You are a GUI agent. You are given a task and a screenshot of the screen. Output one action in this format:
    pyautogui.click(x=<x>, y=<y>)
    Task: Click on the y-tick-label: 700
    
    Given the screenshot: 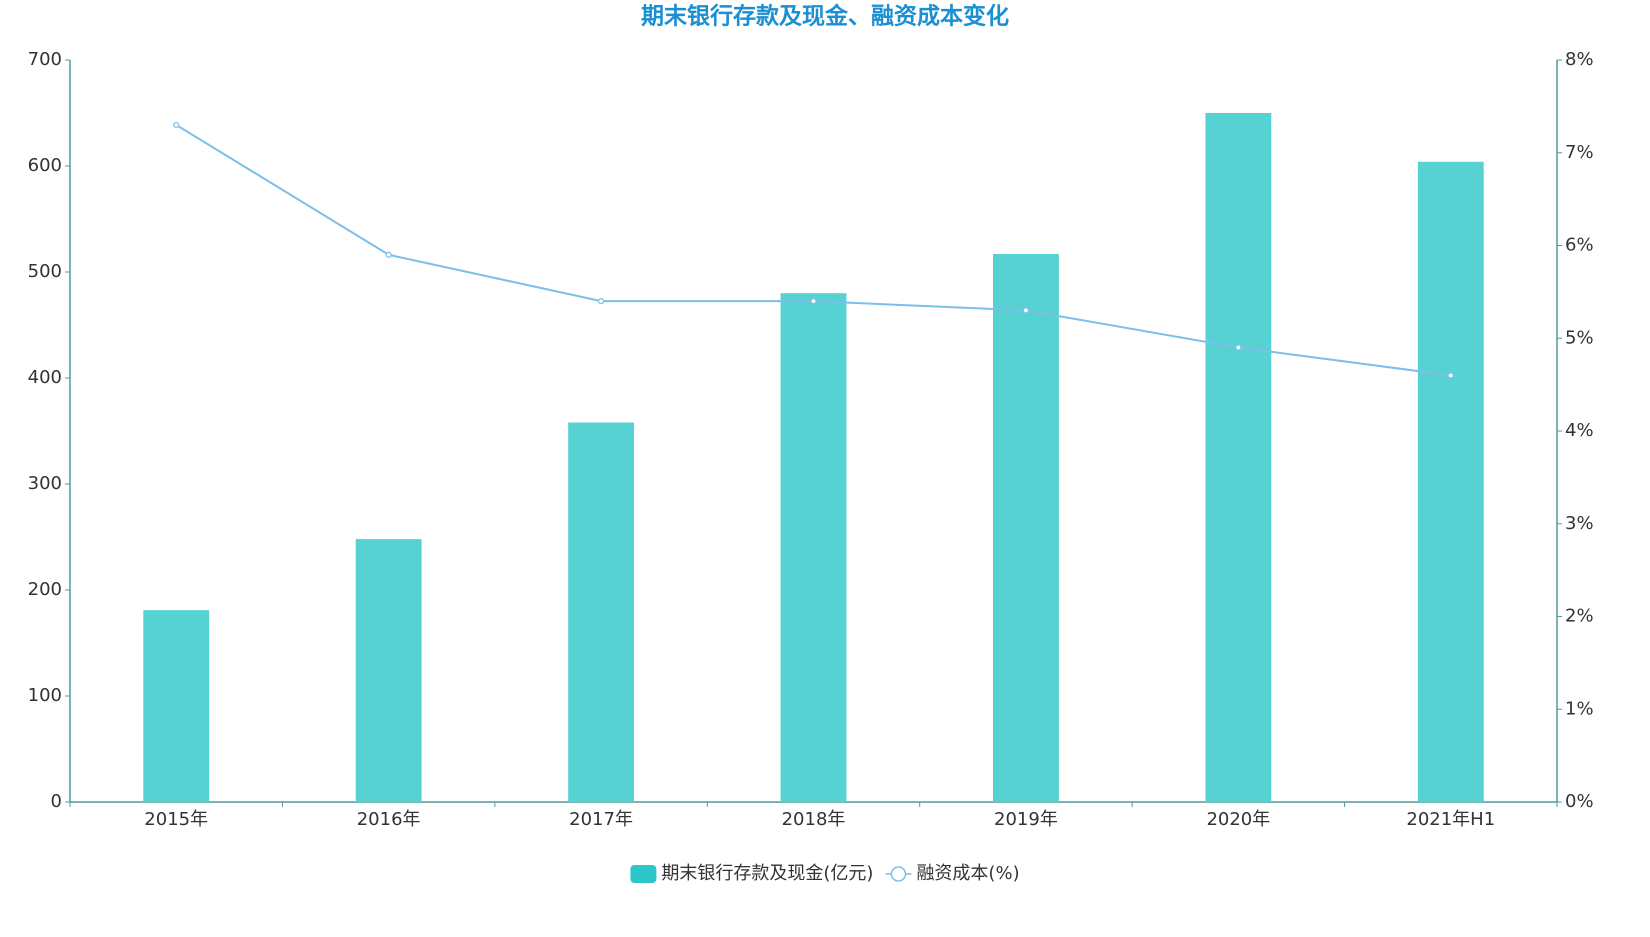 What is the action you would take?
    pyautogui.click(x=45, y=59)
    